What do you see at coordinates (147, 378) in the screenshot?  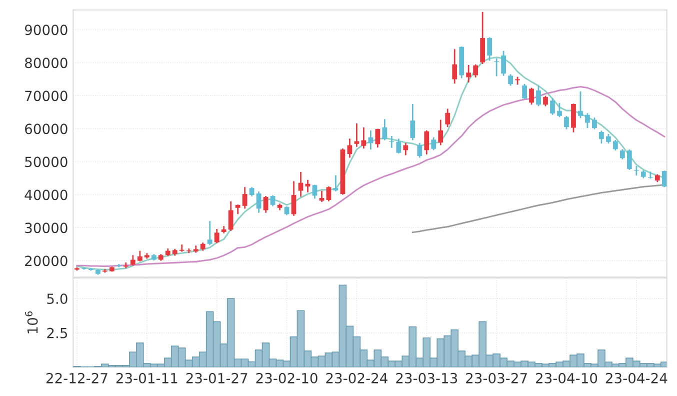 I see `x-tick-label: 23-01-11` at bounding box center [147, 378].